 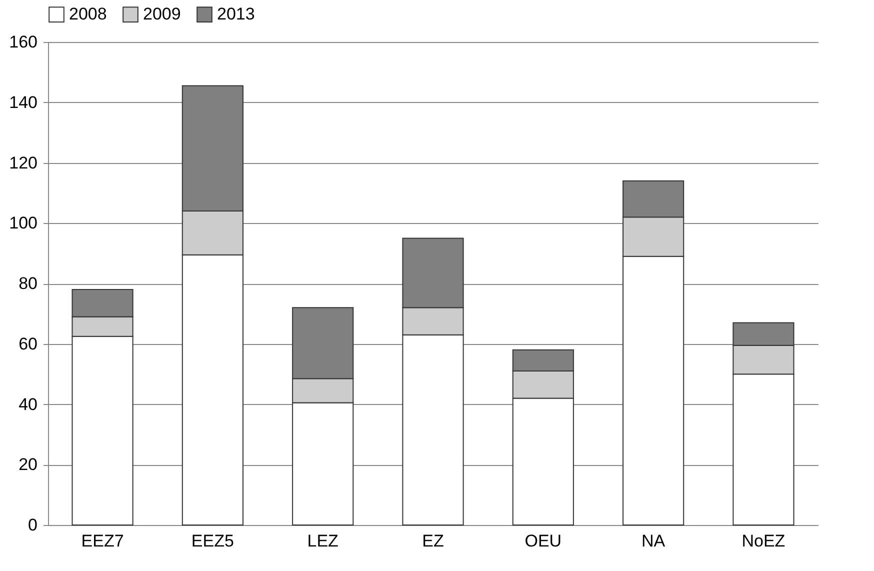 I want to click on y-tick-label: 80, so click(x=28, y=283).